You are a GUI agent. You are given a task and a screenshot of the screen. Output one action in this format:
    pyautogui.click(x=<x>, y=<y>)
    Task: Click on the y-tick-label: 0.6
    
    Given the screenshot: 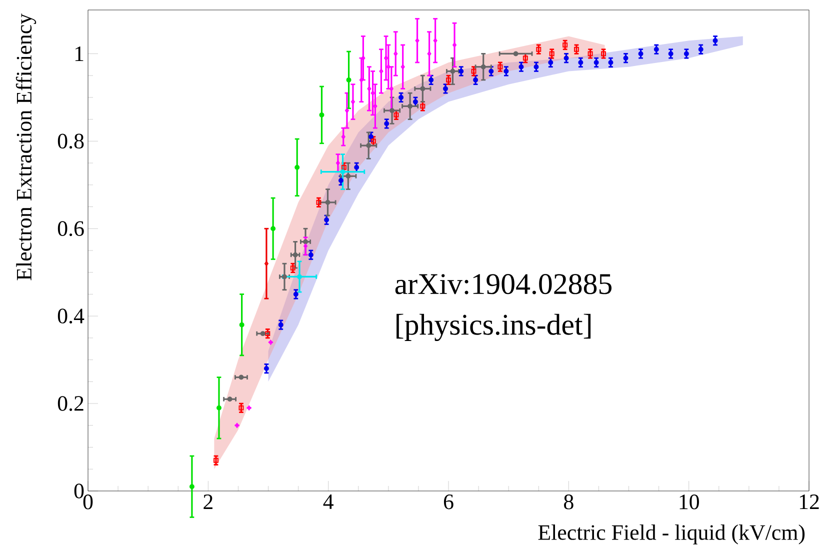 What is the action you would take?
    pyautogui.click(x=71, y=228)
    